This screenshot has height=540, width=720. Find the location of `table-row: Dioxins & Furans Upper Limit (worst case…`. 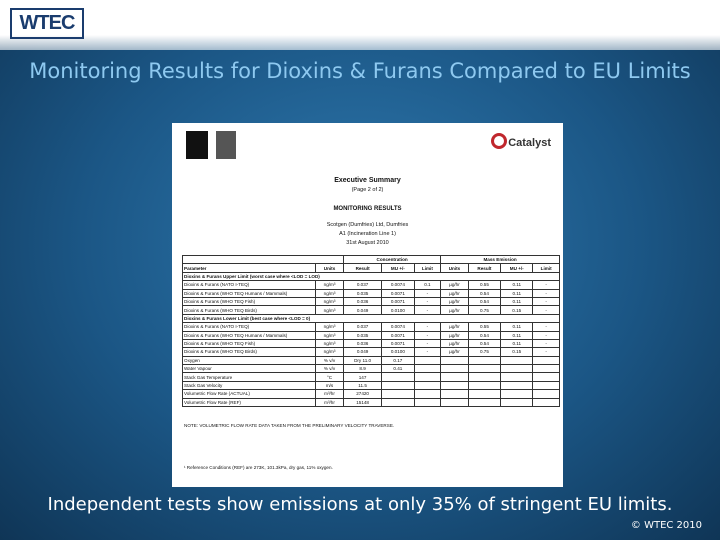

table-row: Dioxins & Furans Upper Limit (worst case… is located at coordinates (371, 276).